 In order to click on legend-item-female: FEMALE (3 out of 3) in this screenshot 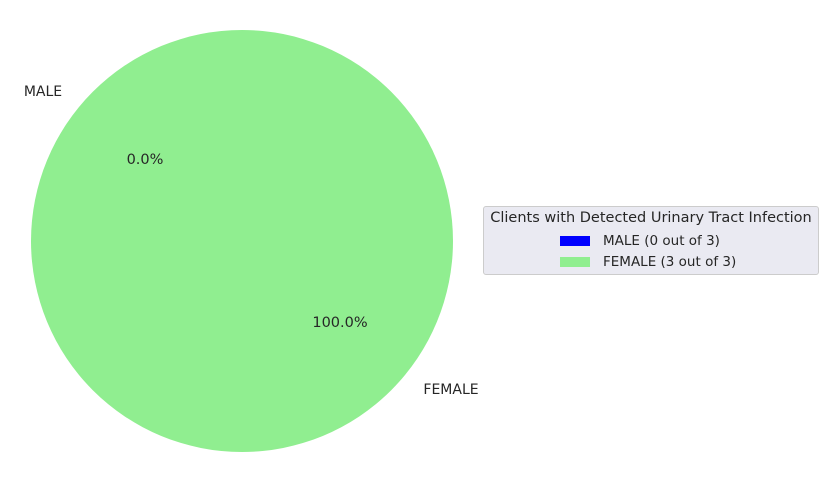, I will do `click(648, 262)`.